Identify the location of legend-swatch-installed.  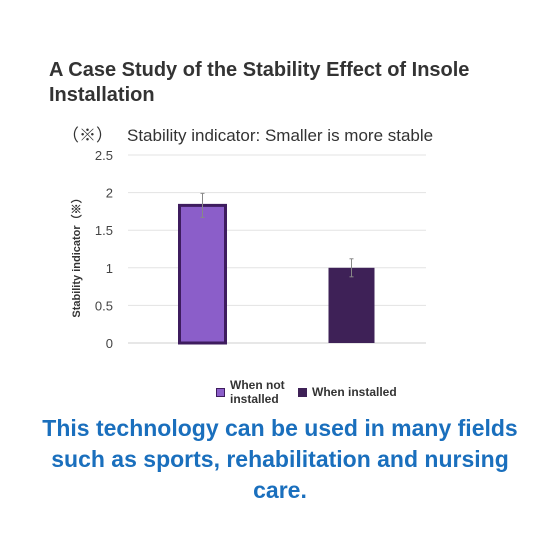
(302, 392).